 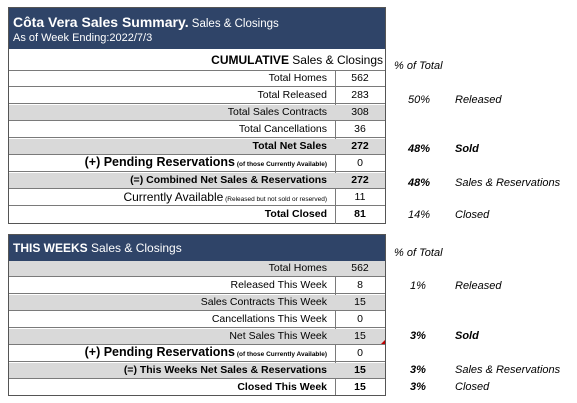 I want to click on this-week-header: THIS WEEKS Sales & Closings, so click(x=197, y=248).